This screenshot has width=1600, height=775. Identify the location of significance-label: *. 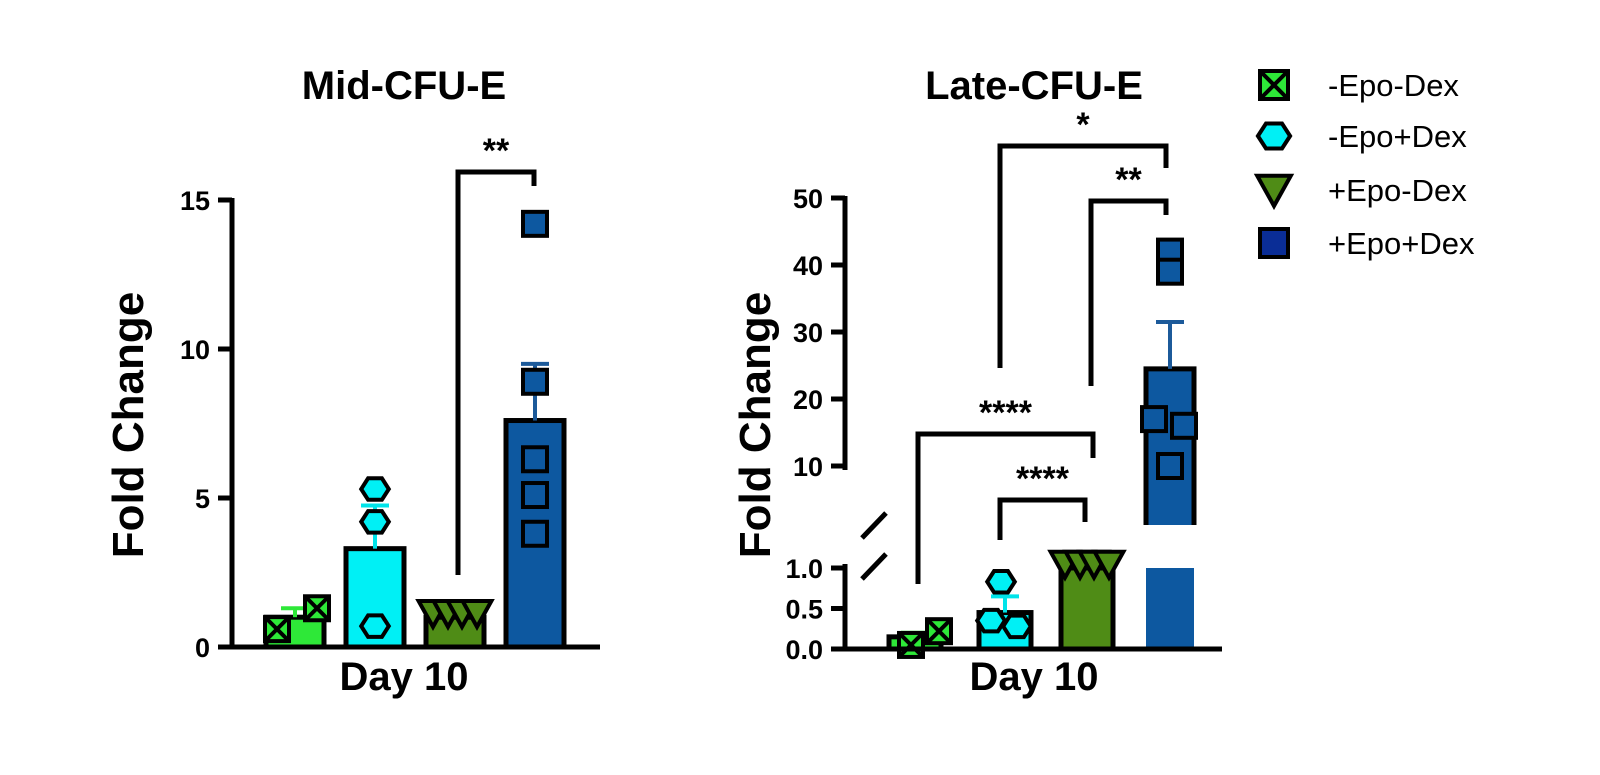
(1083, 125).